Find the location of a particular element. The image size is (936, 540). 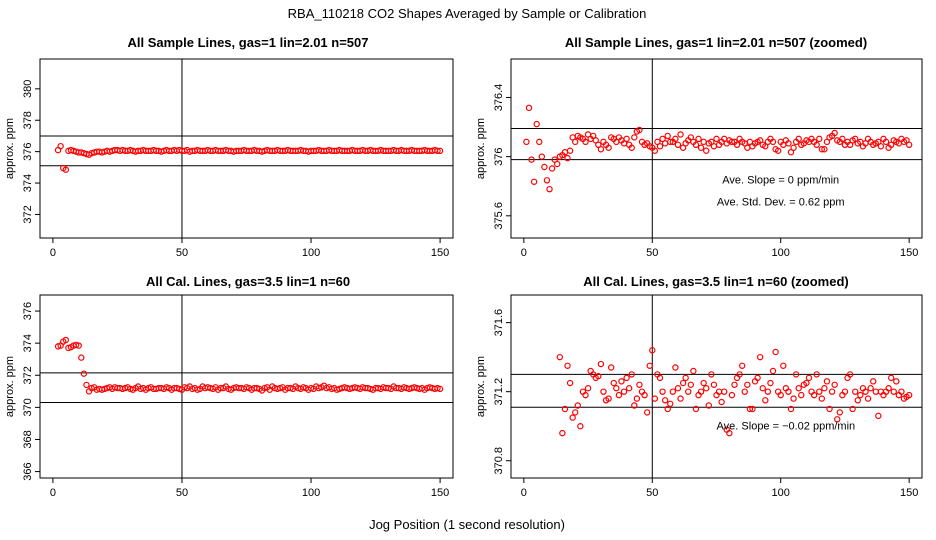

y-tick-label: 371.2 is located at coordinates (499, 392).